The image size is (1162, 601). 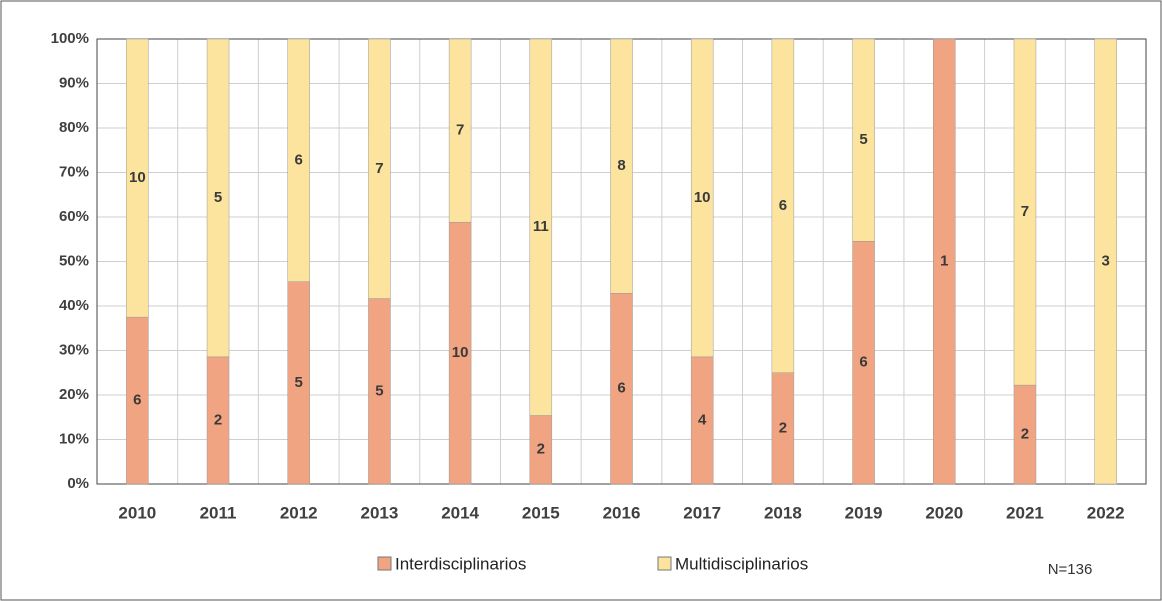 I want to click on data-label: 8, so click(x=621, y=165).